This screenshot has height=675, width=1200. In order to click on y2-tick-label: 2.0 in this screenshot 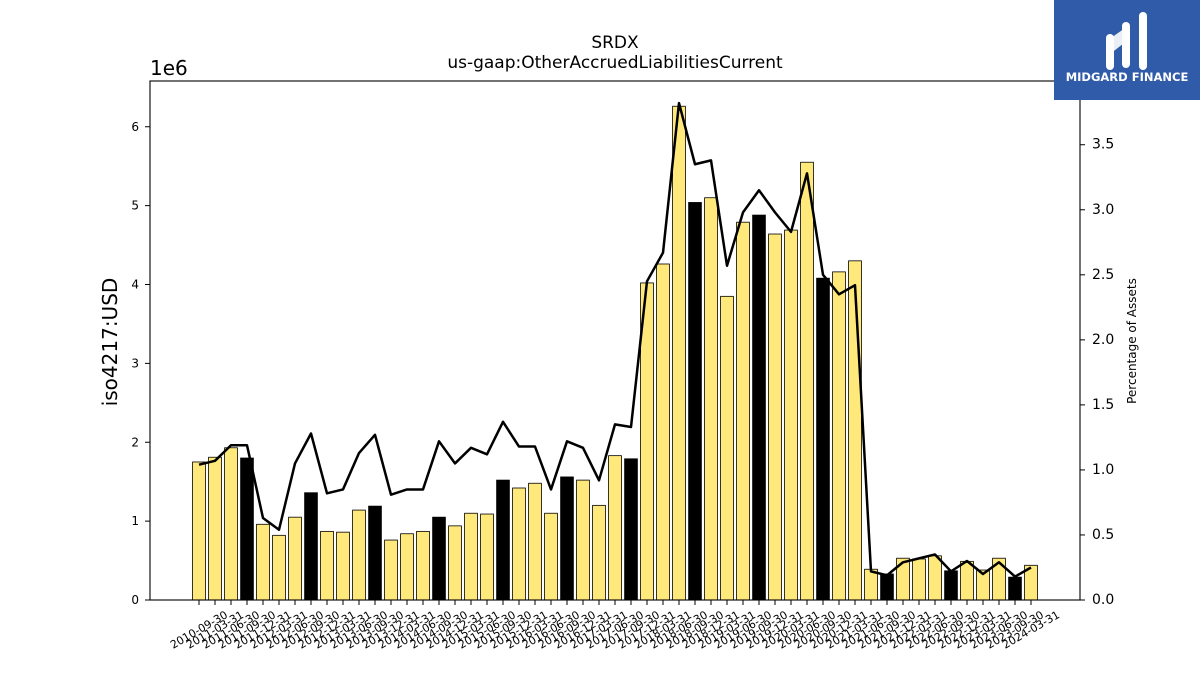, I will do `click(1103, 340)`.